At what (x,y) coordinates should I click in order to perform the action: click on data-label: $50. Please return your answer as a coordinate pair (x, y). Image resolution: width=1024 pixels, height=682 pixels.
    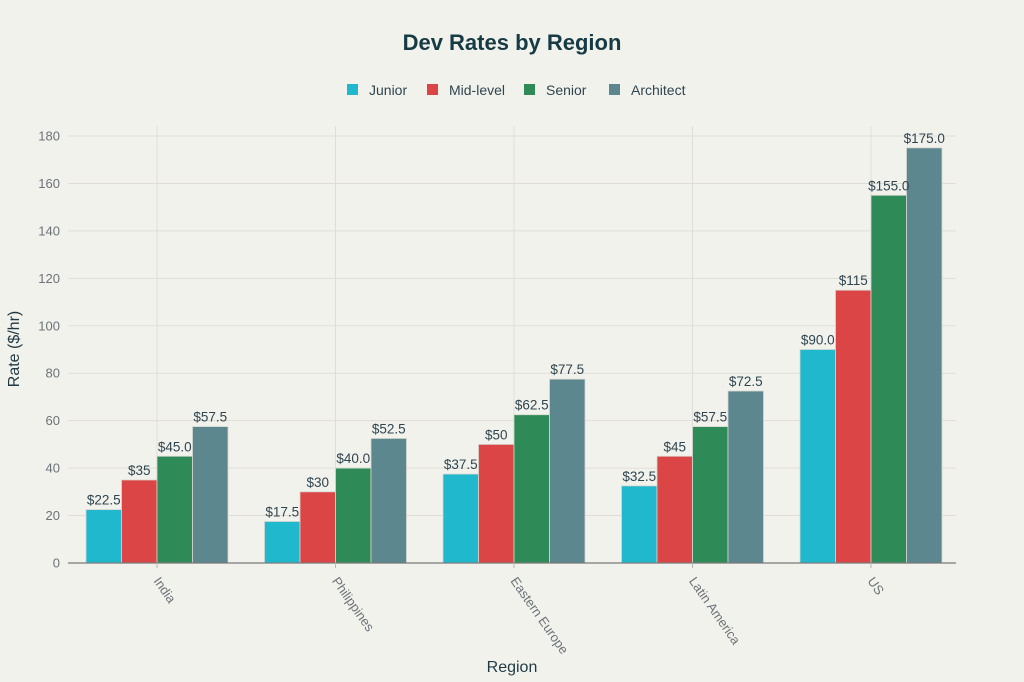
    Looking at the image, I should click on (496, 434).